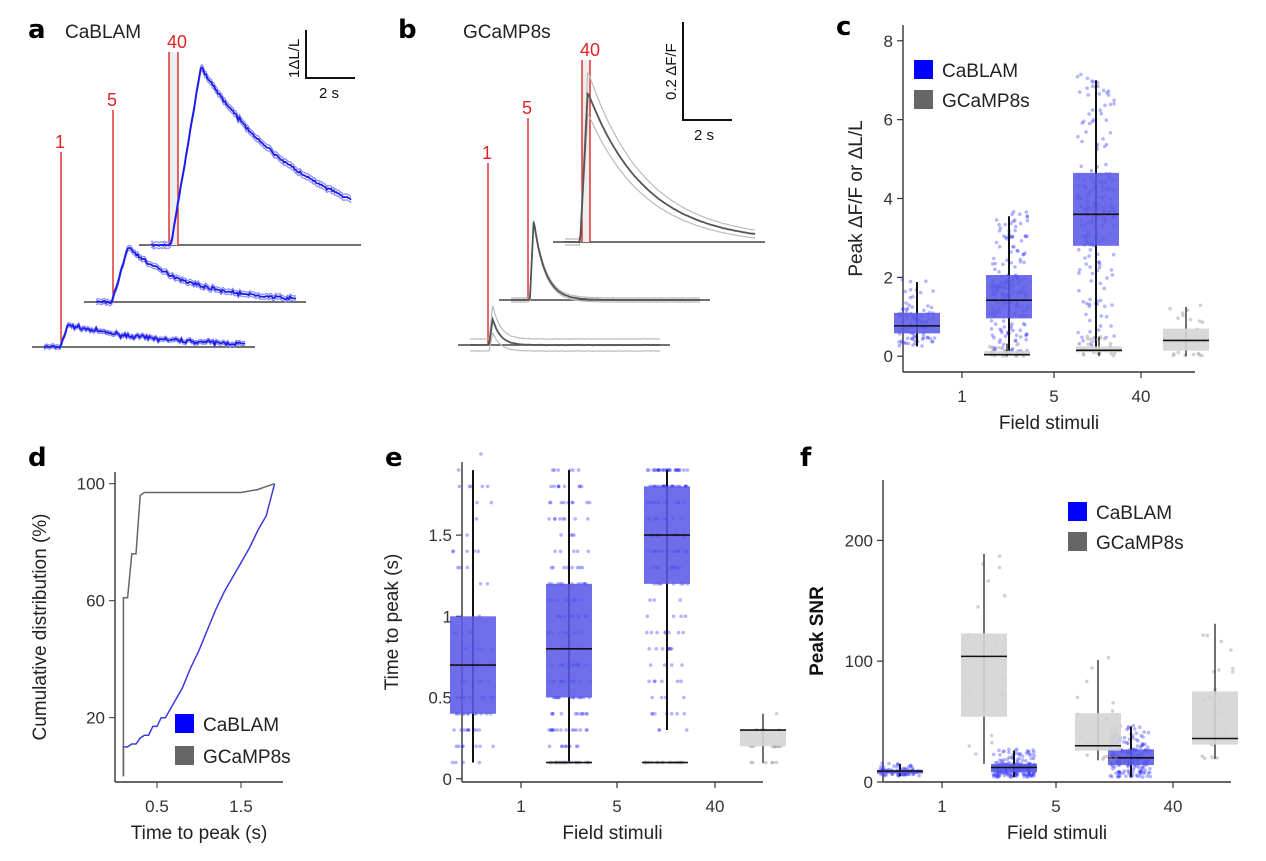  Describe the element at coordinates (923, 69) in the screenshot. I see `legend-swatch-cablam` at that location.